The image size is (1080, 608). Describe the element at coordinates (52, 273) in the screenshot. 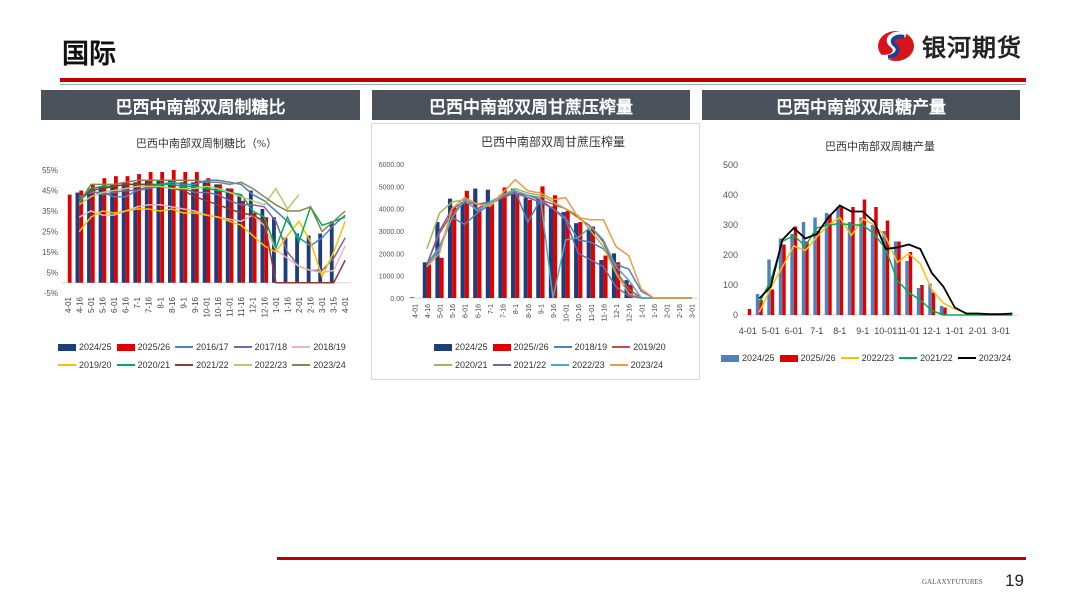

I see `y-tick-label: 5%` at that location.